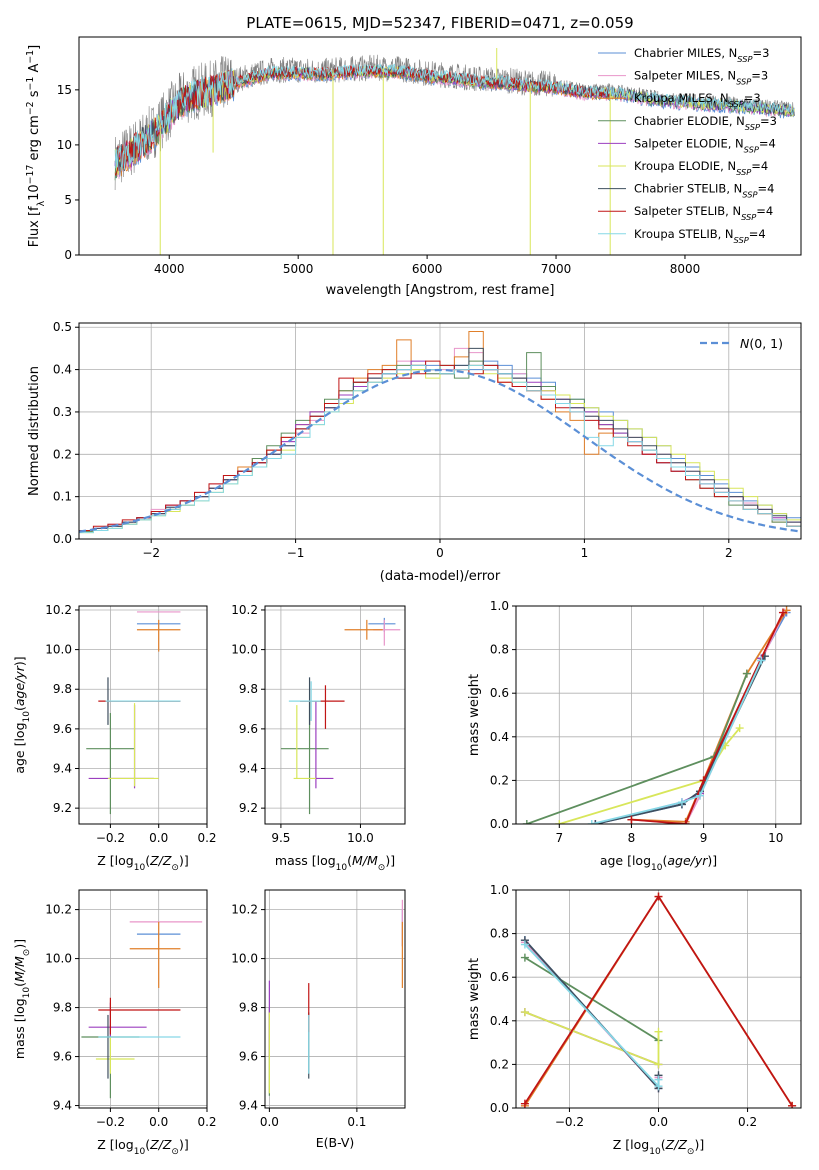 The height and width of the screenshot is (1170, 819). I want to click on label-part: Z [log, so click(631, 1144).